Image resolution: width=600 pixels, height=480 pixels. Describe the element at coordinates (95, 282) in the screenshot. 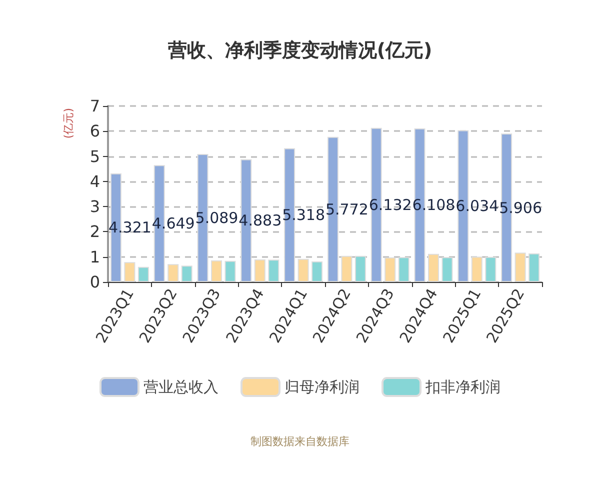

I see `y-tick-label: 0` at that location.